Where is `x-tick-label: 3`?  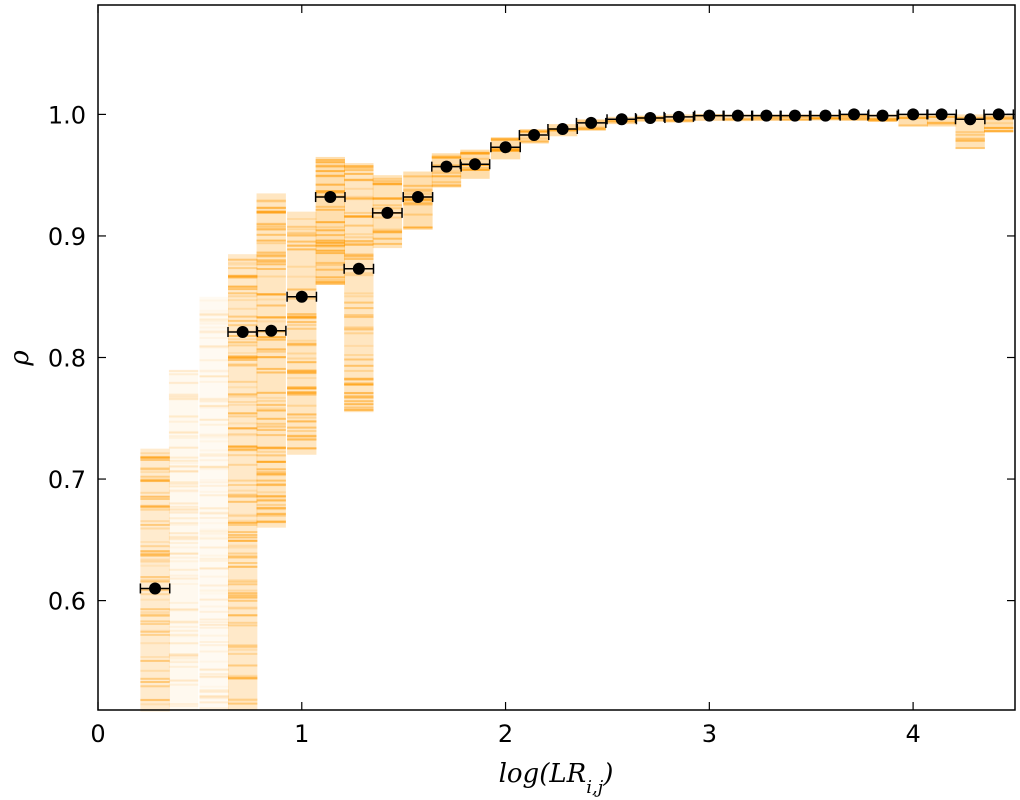 x-tick-label: 3 is located at coordinates (709, 734).